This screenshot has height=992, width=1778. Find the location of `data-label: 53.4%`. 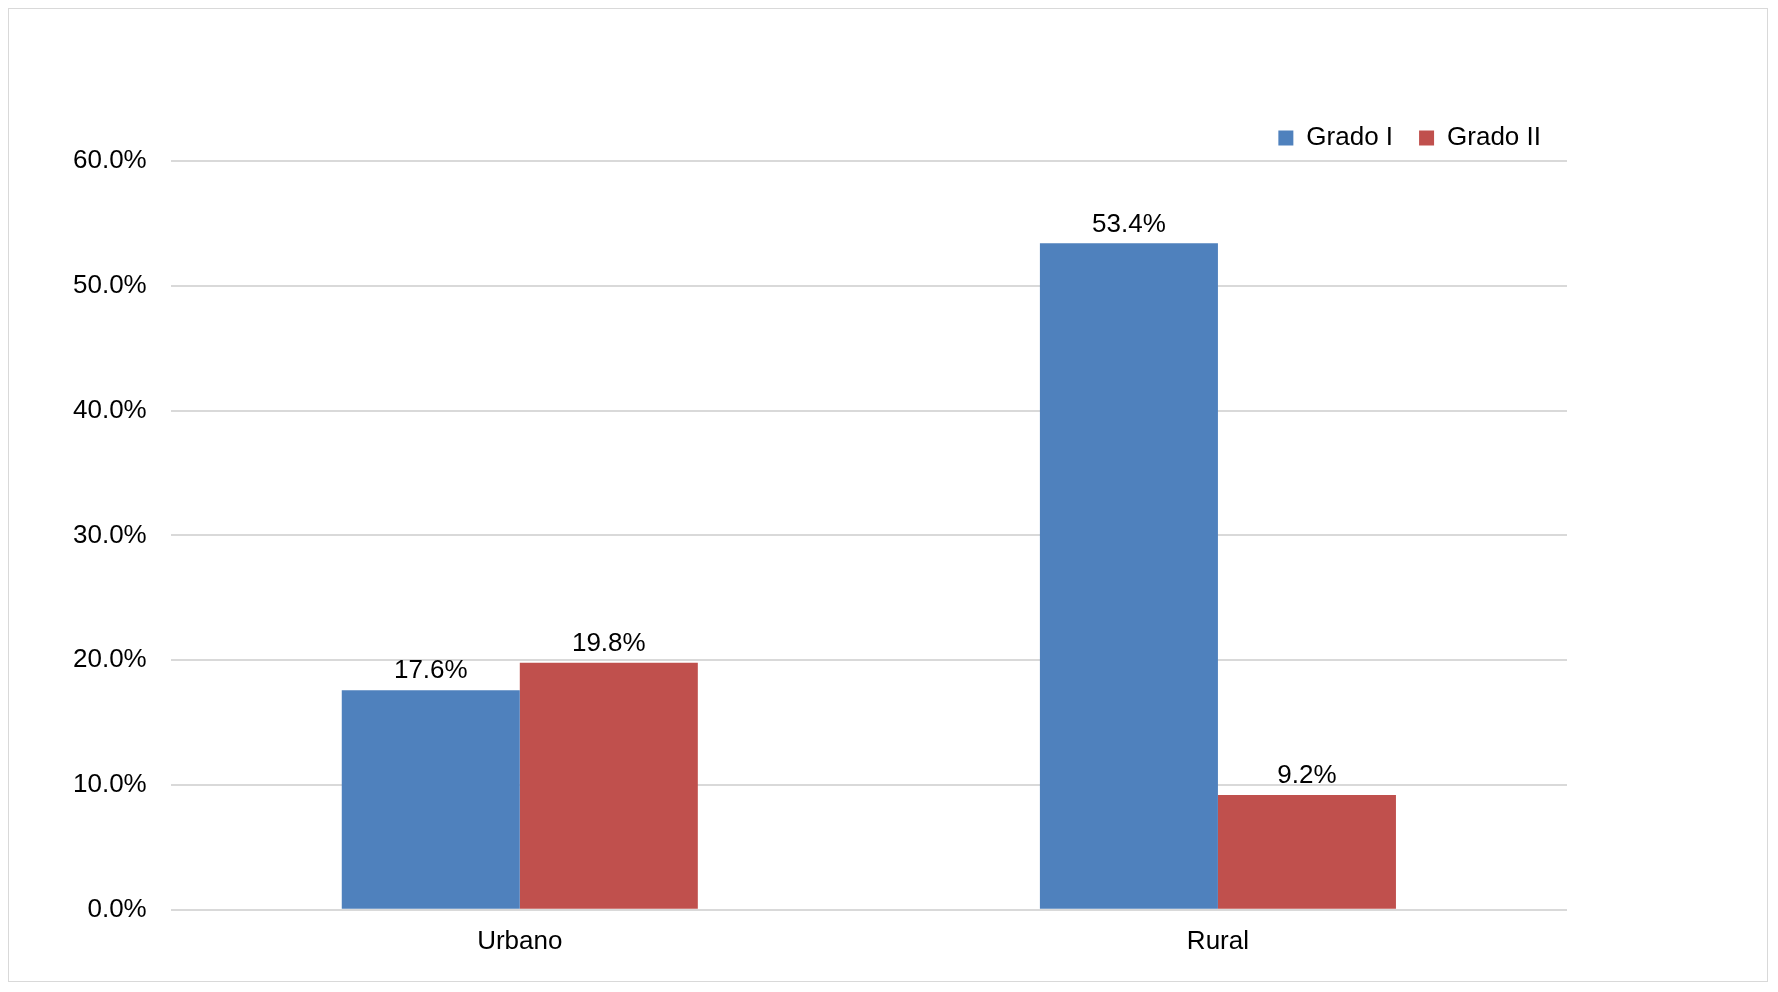

data-label: 53.4% is located at coordinates (1129, 222).